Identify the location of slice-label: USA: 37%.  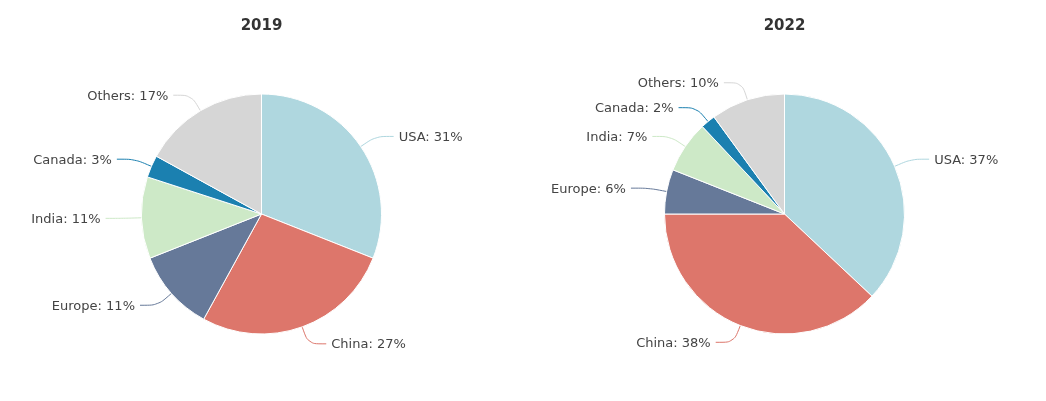
(966, 159).